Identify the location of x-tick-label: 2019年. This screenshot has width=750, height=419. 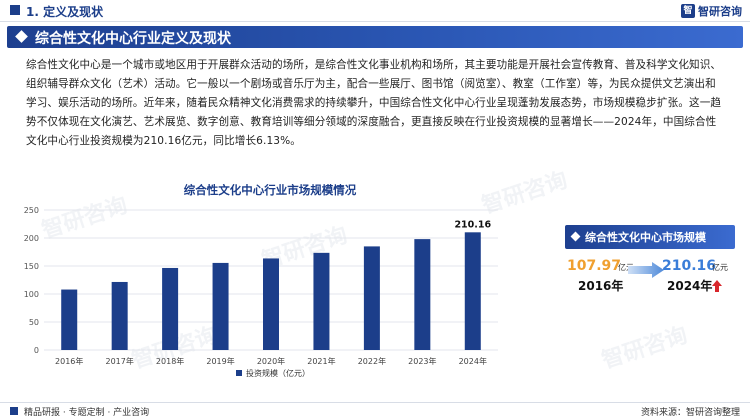
(220, 361).